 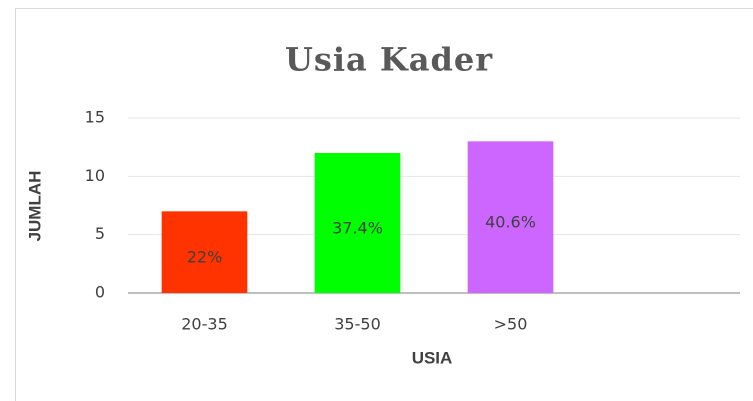 I want to click on y-tick-label: 5, so click(x=100, y=233).